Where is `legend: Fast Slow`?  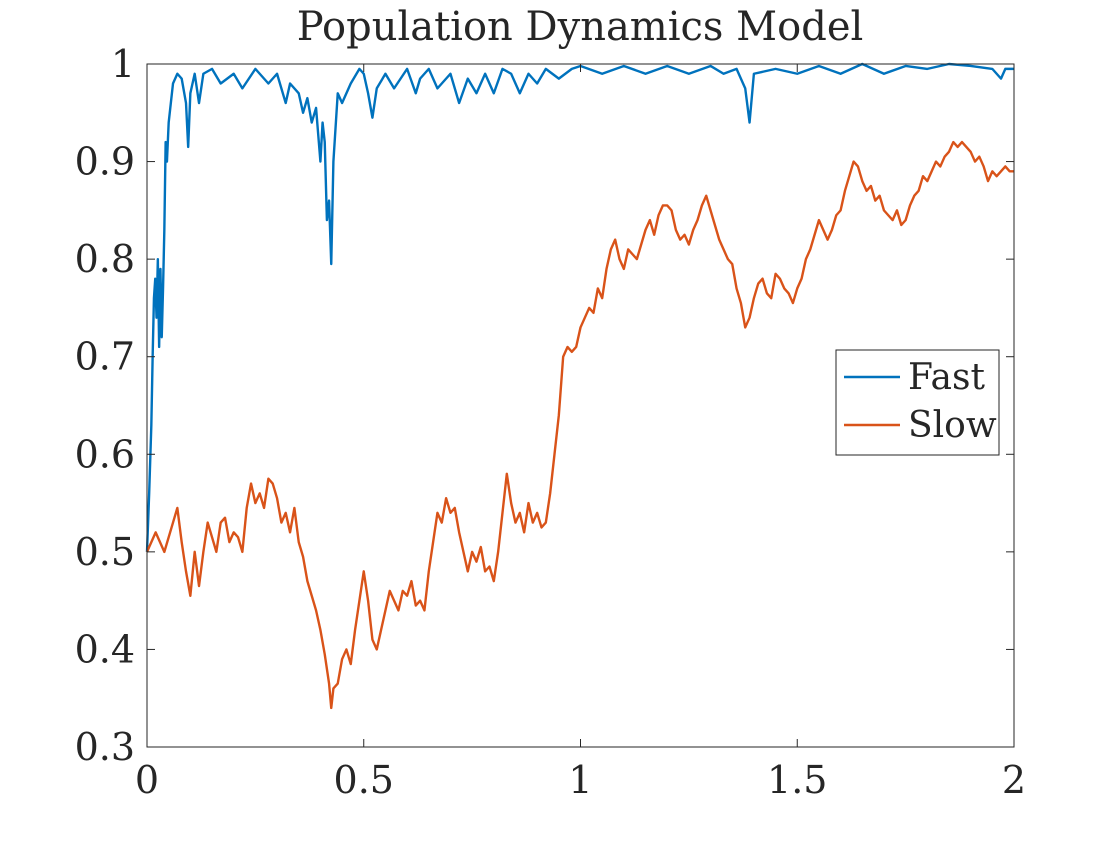
legend: Fast Slow is located at coordinates (917, 402).